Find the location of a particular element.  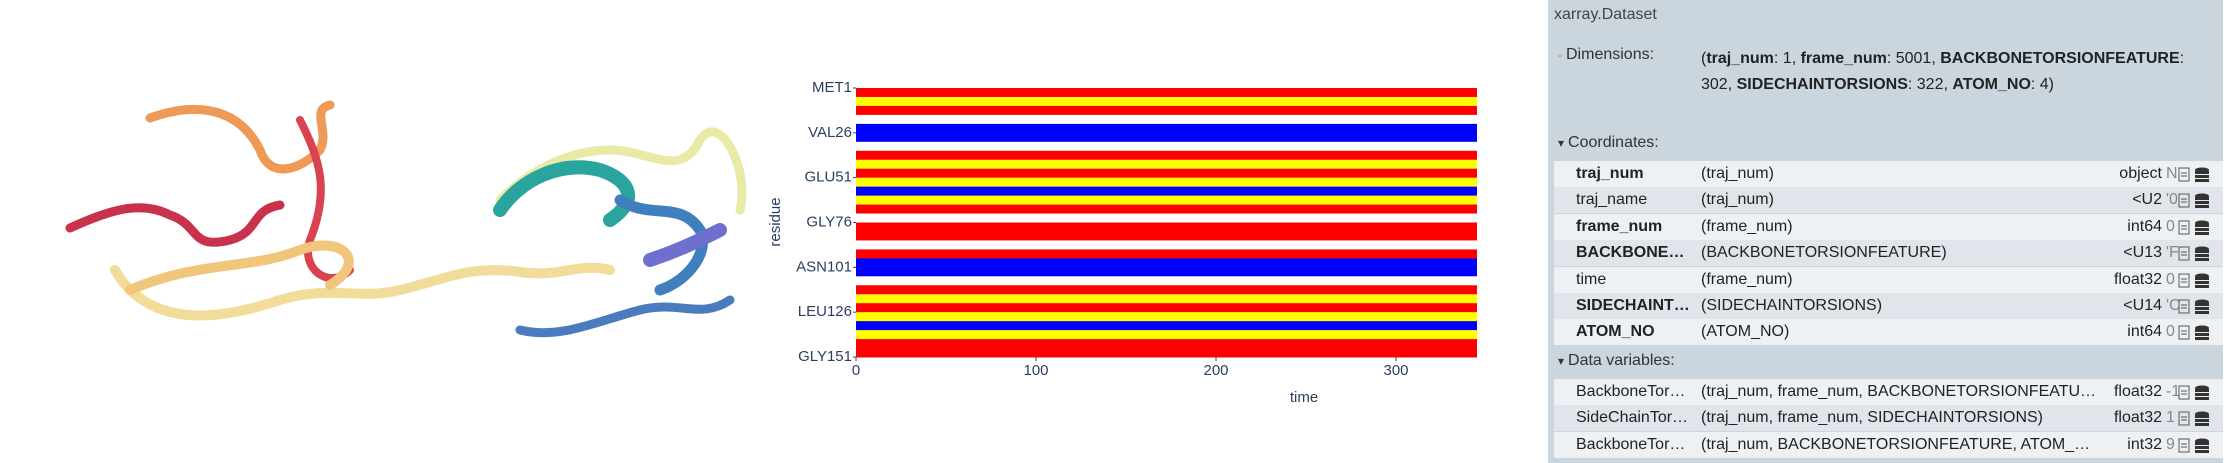

dimension-text: ATOM_NO is located at coordinates (1991, 84).